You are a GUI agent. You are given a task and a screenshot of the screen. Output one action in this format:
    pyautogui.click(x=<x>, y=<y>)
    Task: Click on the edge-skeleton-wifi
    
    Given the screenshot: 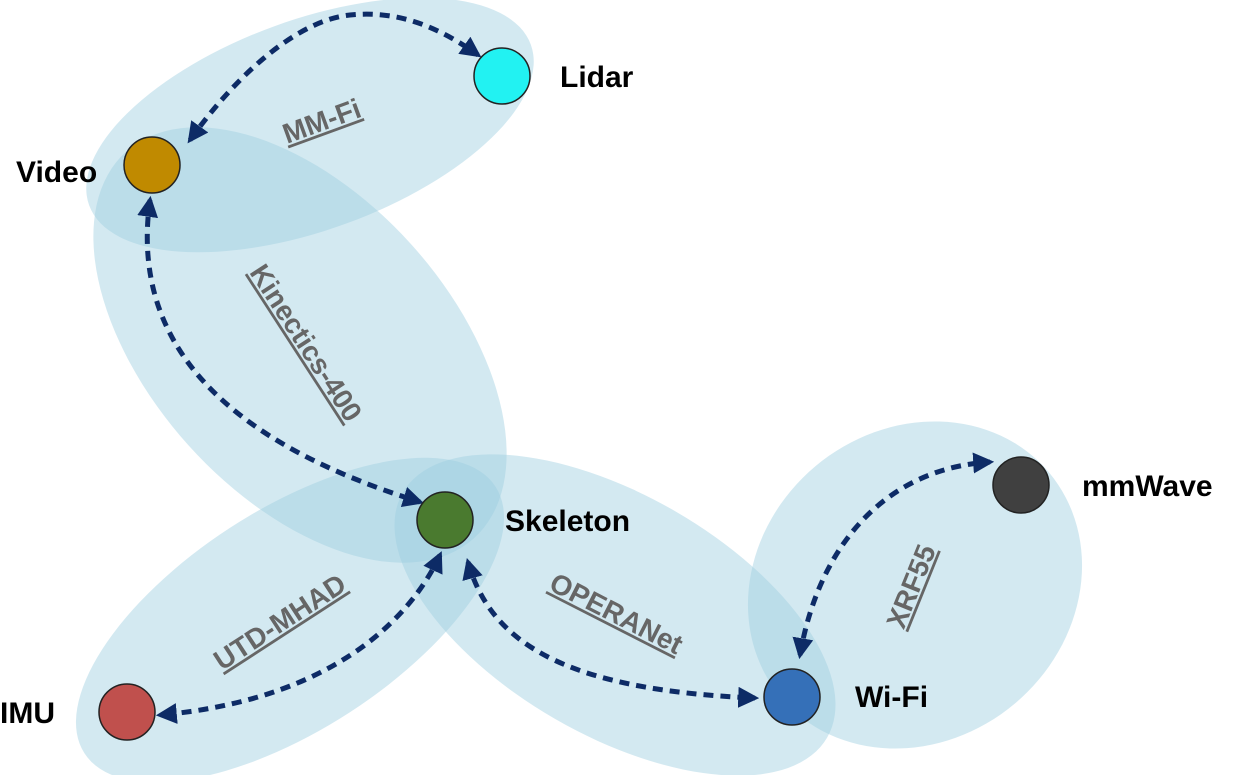 What is the action you would take?
    pyautogui.click(x=611, y=632)
    